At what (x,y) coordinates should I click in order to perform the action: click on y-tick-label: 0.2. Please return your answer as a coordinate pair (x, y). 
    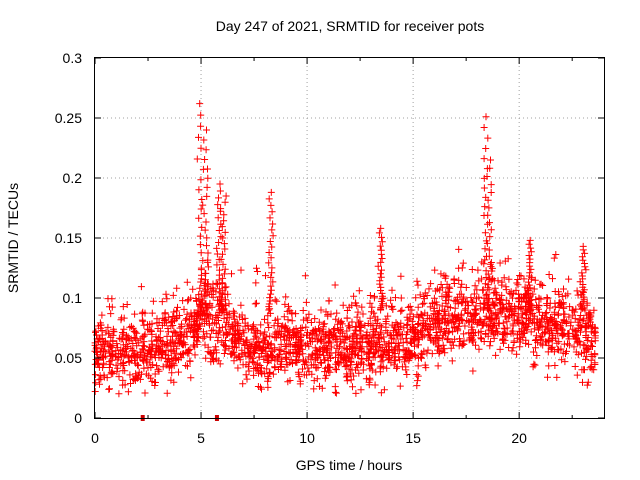
    Looking at the image, I should click on (73, 178).